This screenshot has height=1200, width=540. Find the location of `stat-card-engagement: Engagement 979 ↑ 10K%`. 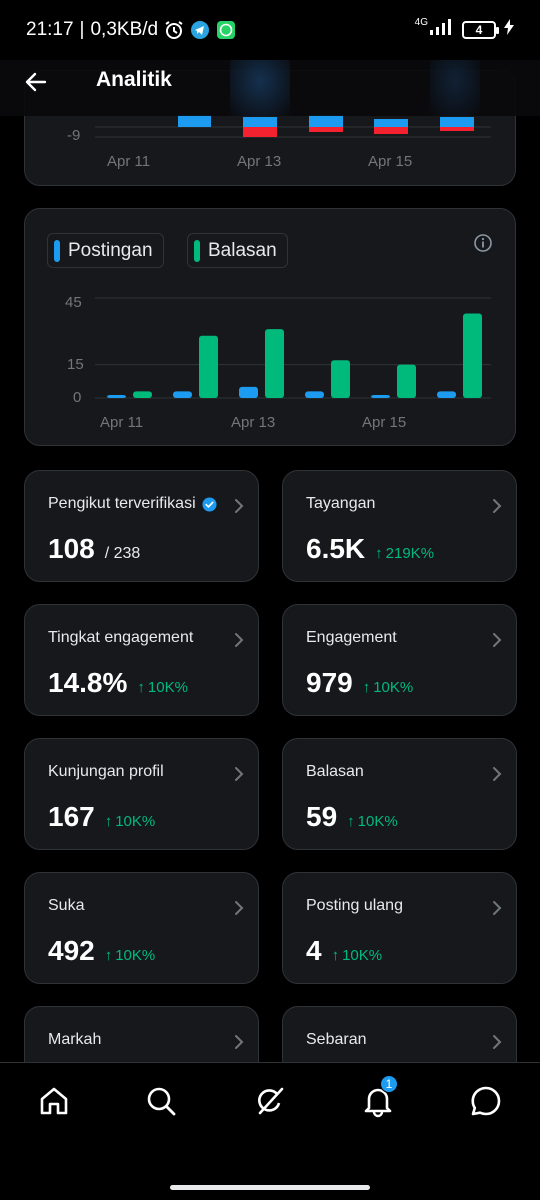

stat-card-engagement: Engagement 979 ↑ 10K% is located at coordinates (399, 660).